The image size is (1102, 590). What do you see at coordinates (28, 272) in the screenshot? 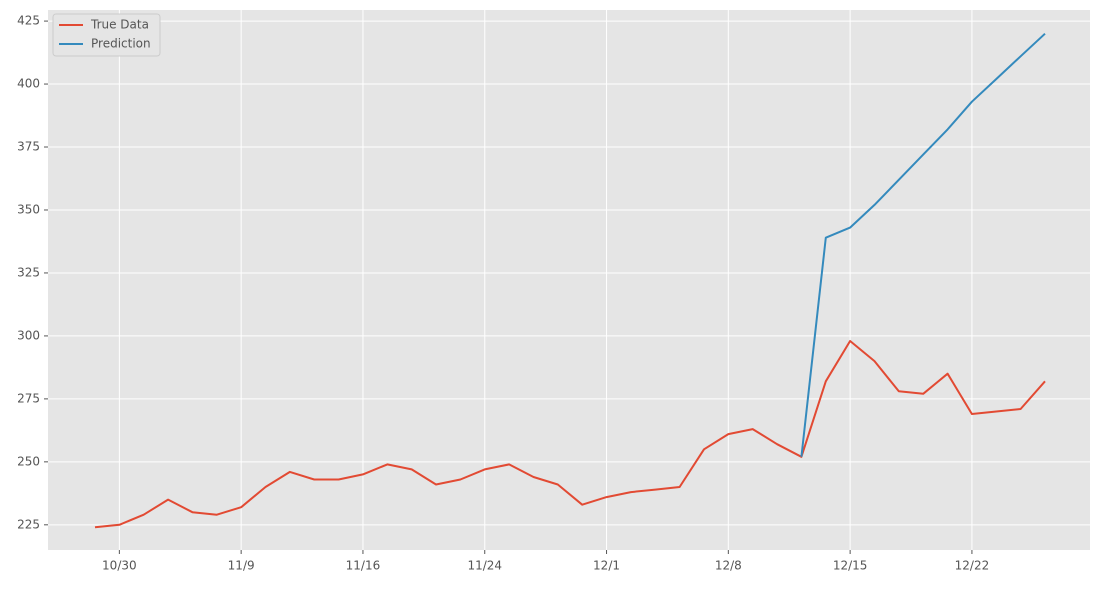
I see `y-tick-label: 325` at bounding box center [28, 272].